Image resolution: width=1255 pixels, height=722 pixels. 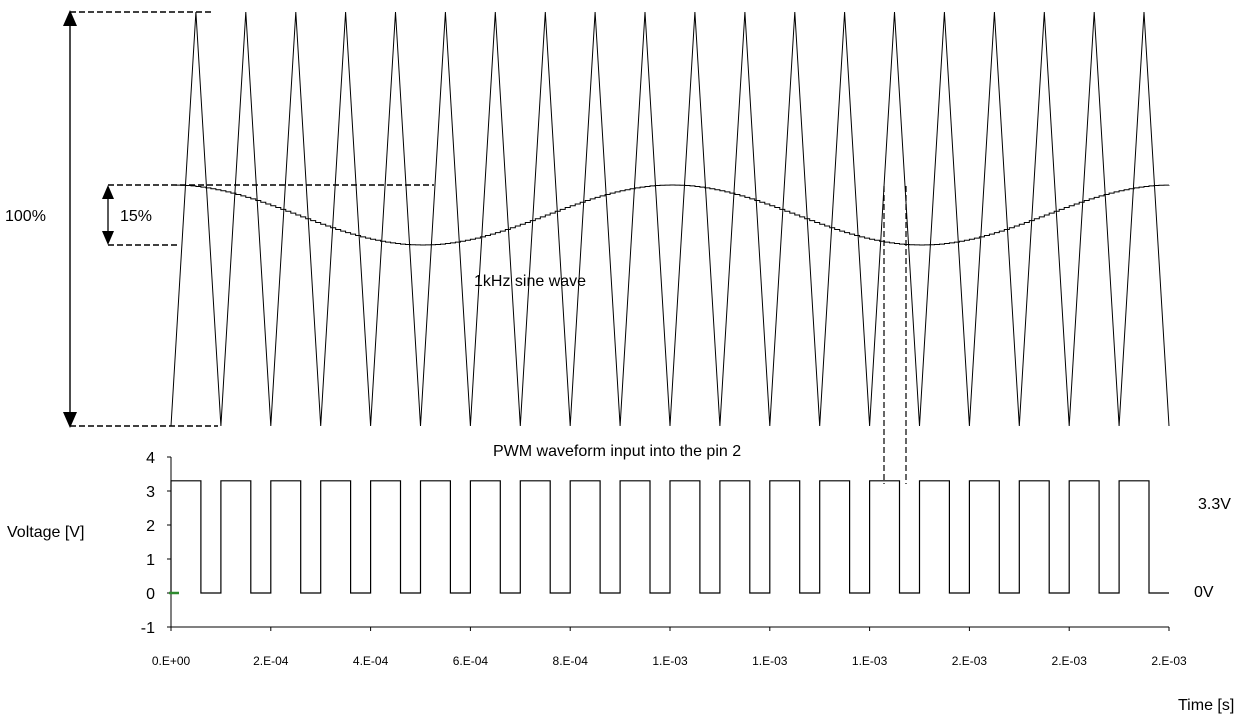 I want to click on y-tick-label: 2, so click(x=150, y=526).